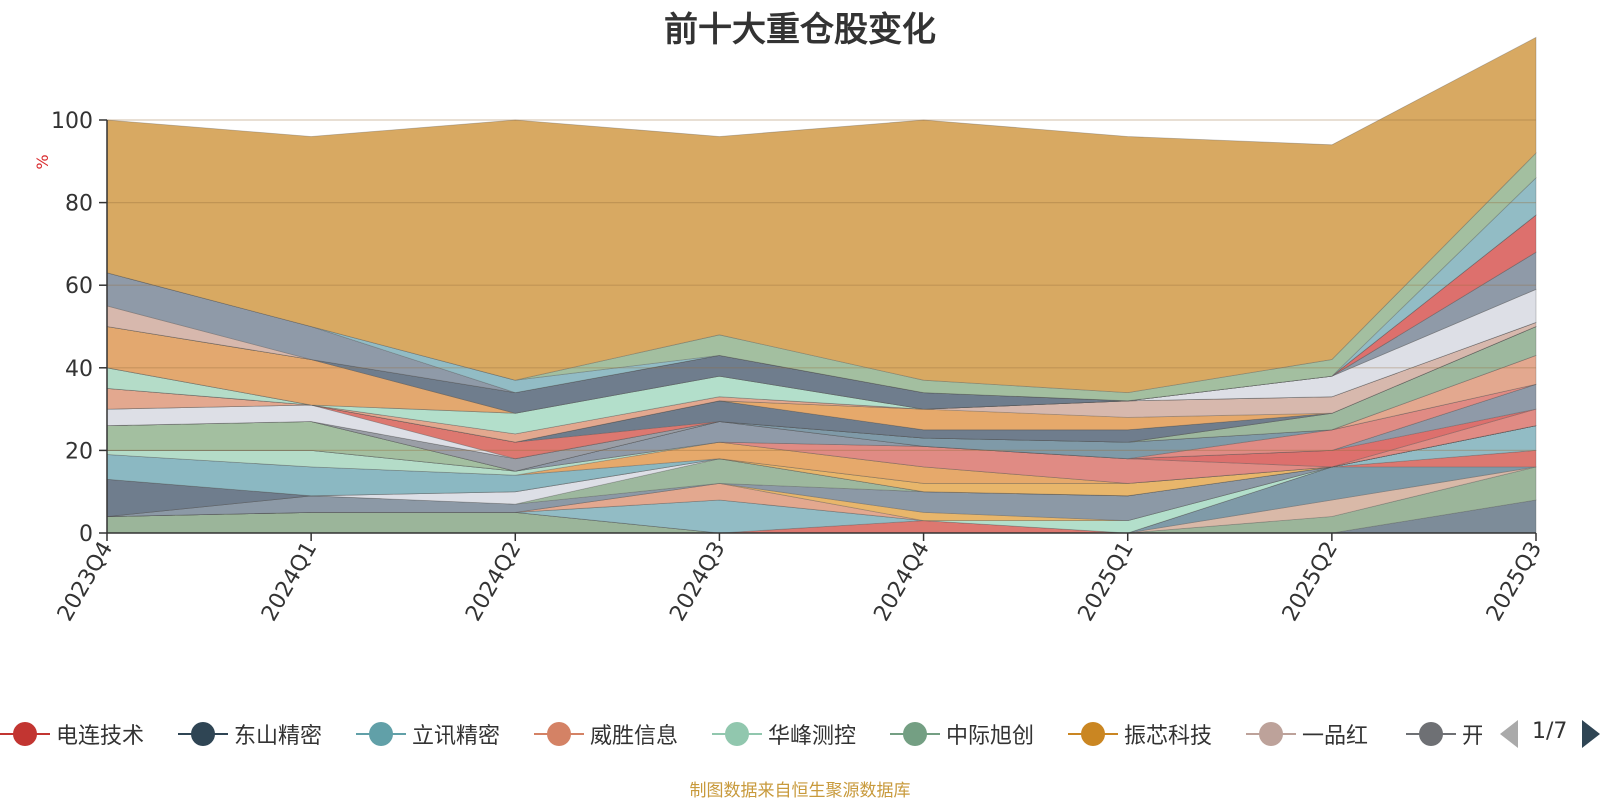 The image size is (1600, 801). I want to click on x-tick-label: 2024Q3, so click(697, 582).